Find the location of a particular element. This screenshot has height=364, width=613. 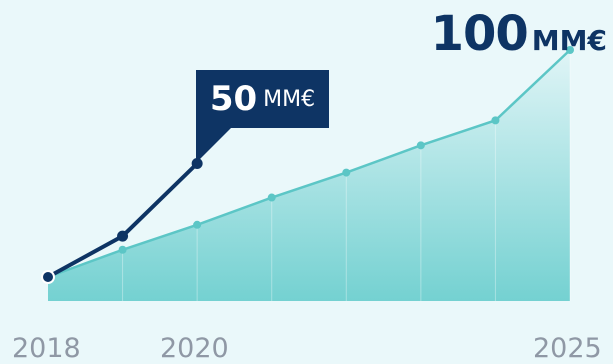

current-value-callout: 50 MM€ is located at coordinates (262, 99).